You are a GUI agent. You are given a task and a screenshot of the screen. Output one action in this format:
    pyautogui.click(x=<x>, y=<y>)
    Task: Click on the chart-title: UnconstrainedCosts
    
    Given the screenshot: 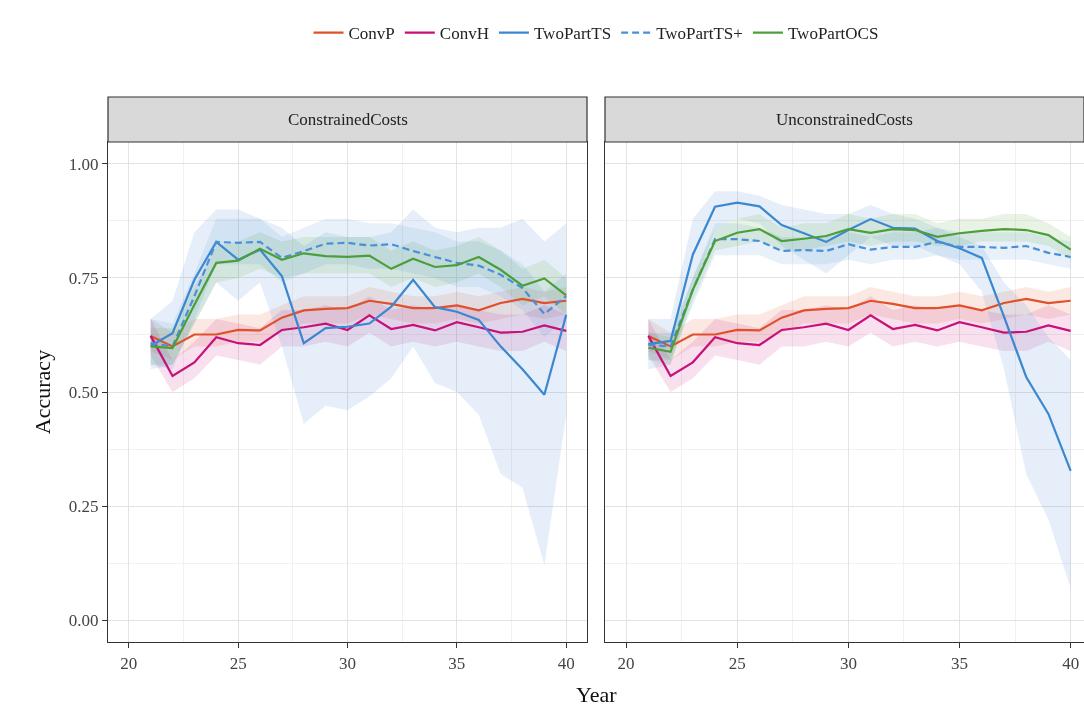 What is the action you would take?
    pyautogui.click(x=844, y=119)
    